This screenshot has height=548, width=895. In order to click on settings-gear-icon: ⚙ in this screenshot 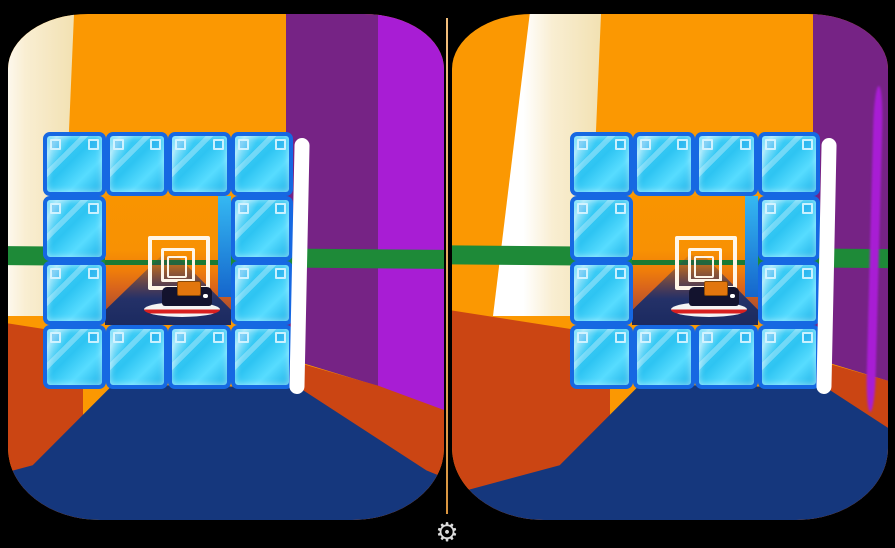, I will do `click(447, 533)`.